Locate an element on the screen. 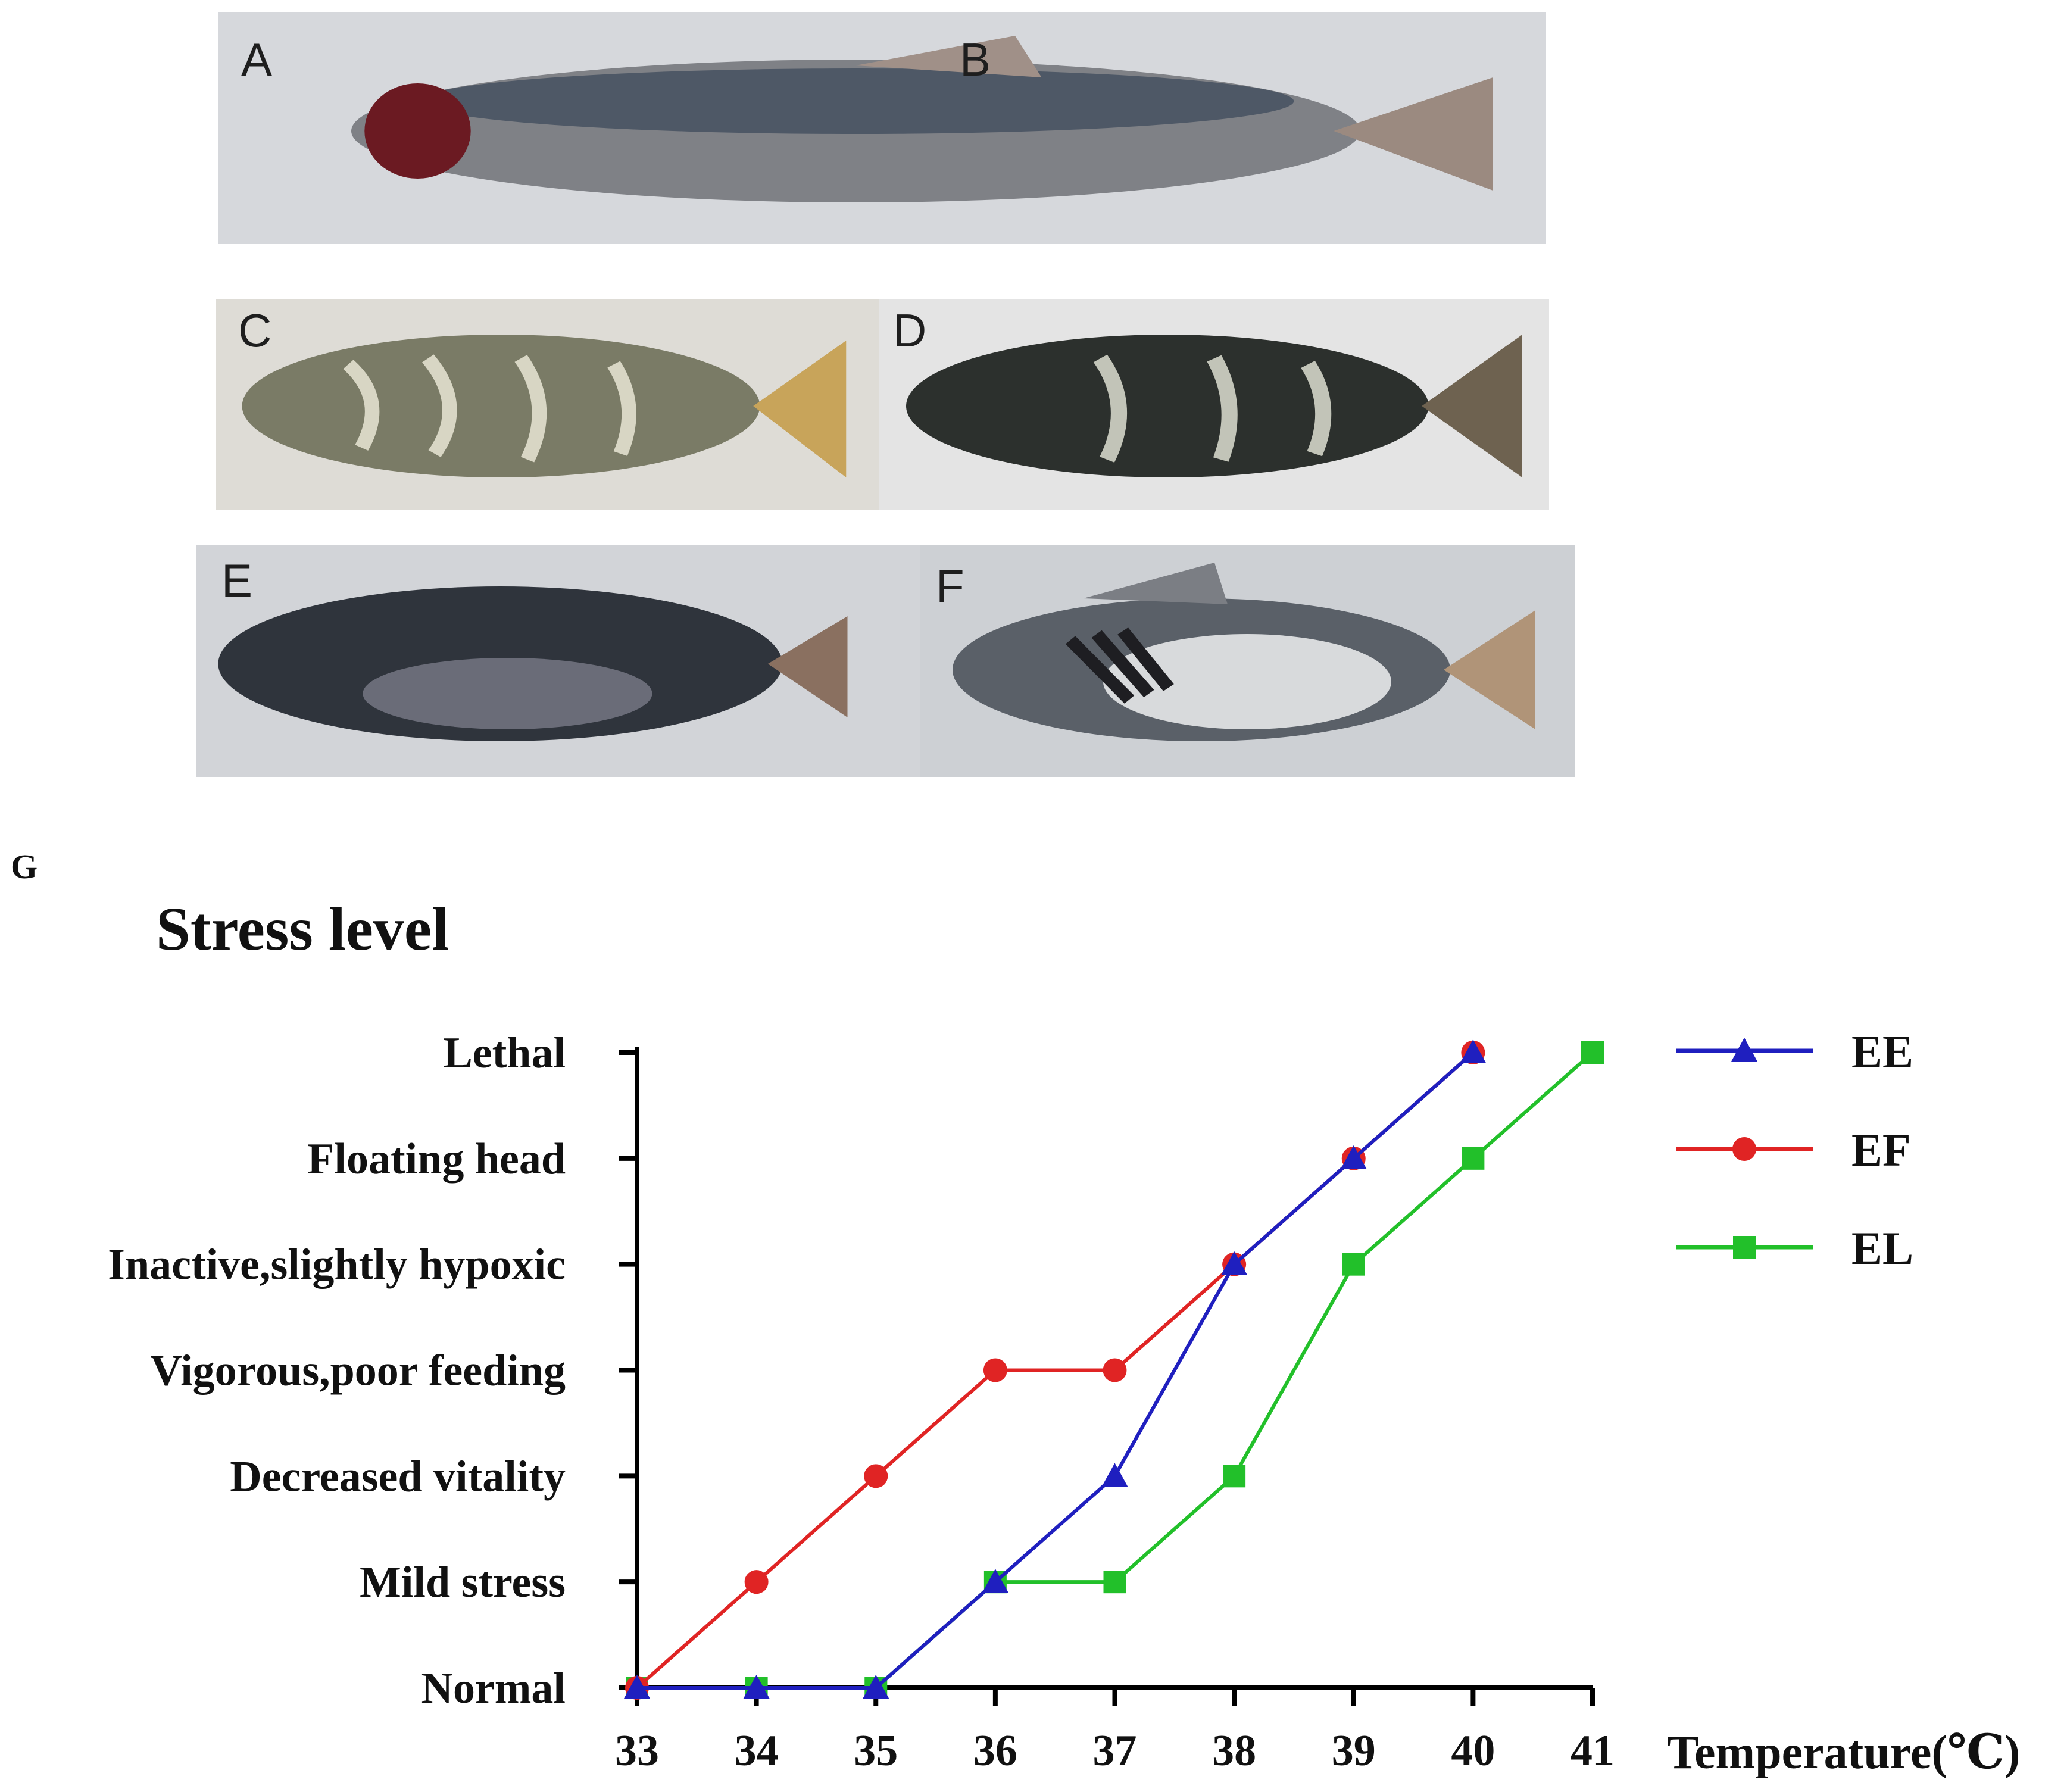 Image resolution: width=2067 pixels, height=1792 pixels. fish-photo-e is located at coordinates (558, 661).